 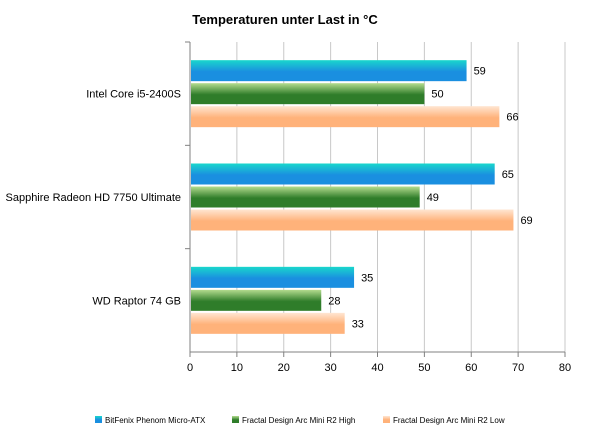 What do you see at coordinates (133, 95) in the screenshot?
I see `category-label: Intel Core i5-2400S` at bounding box center [133, 95].